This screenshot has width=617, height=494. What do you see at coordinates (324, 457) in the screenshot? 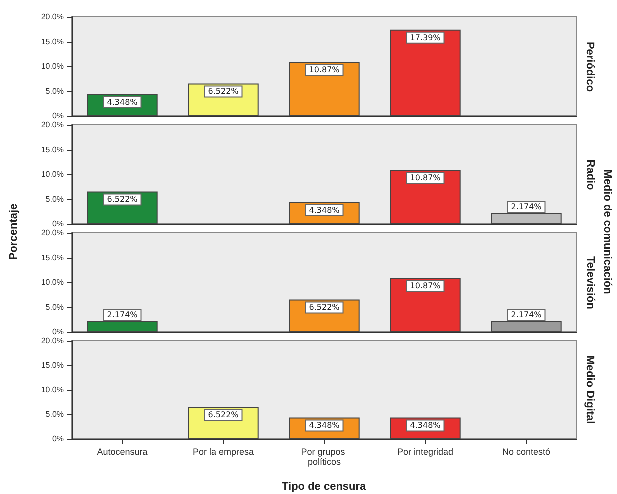
I see `x-tick-label: Por grupos políticos` at bounding box center [324, 457].